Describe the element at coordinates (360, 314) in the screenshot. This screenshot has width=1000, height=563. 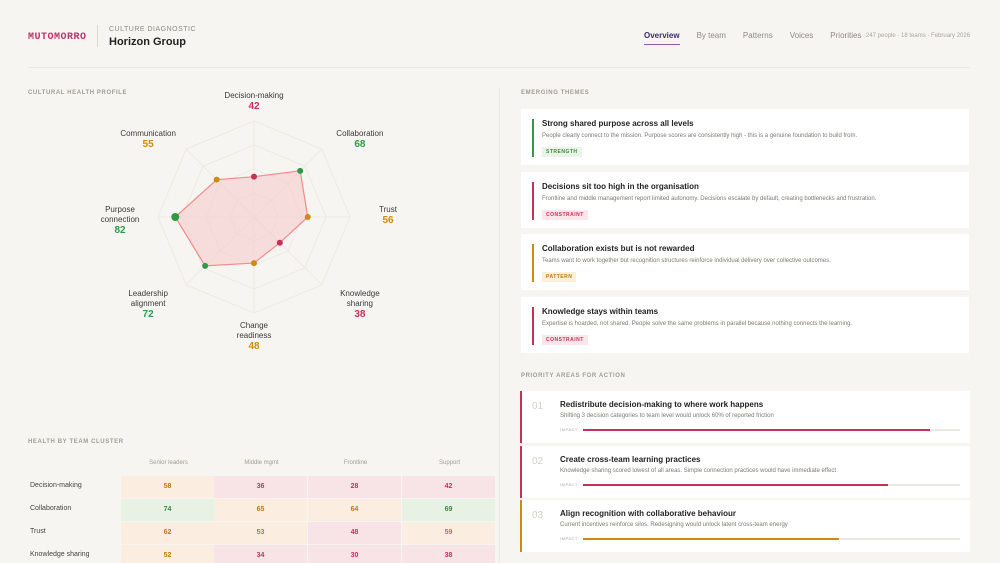
I see `radar-axis-value: 38` at that location.